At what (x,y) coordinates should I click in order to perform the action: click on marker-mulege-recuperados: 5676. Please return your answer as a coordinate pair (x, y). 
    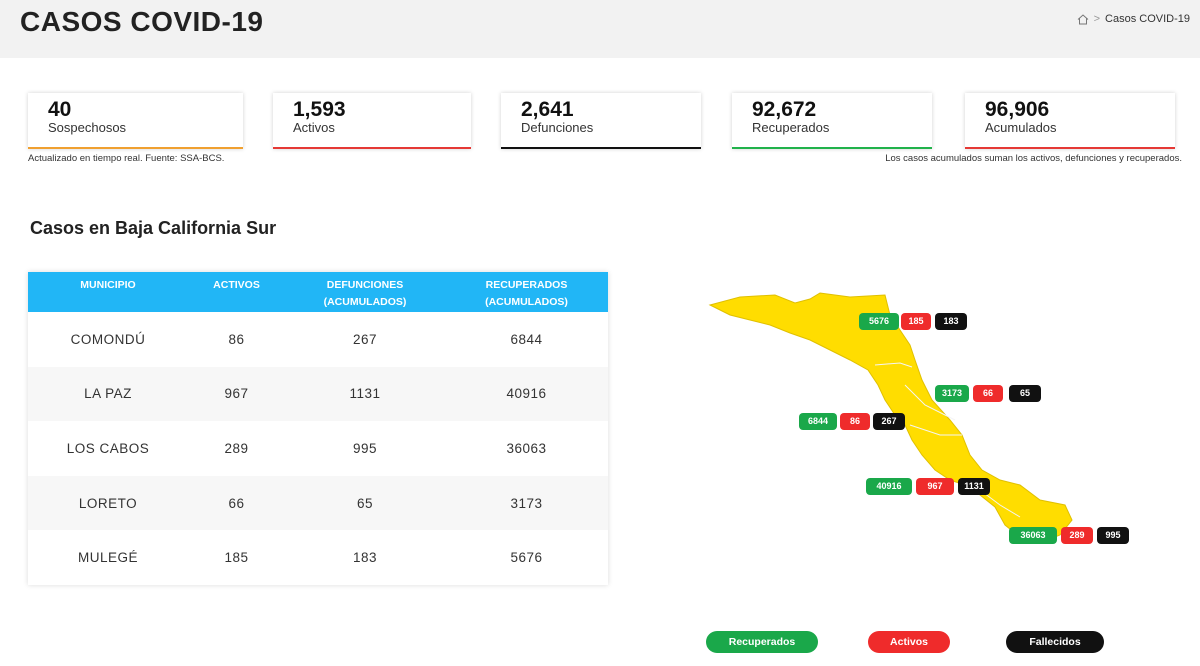
    Looking at the image, I should click on (879, 321).